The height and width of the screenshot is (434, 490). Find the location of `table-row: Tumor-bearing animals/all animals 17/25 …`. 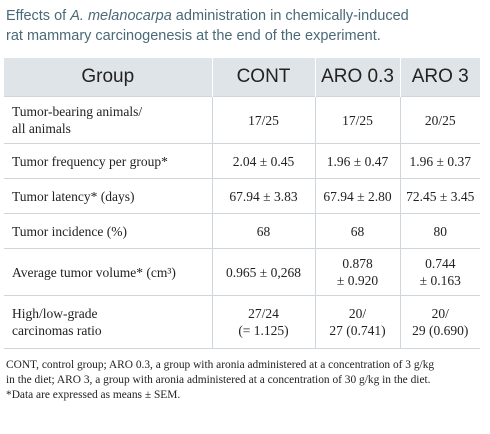

table-row: Tumor-bearing animals/all animals 17/25 … is located at coordinates (242, 120).